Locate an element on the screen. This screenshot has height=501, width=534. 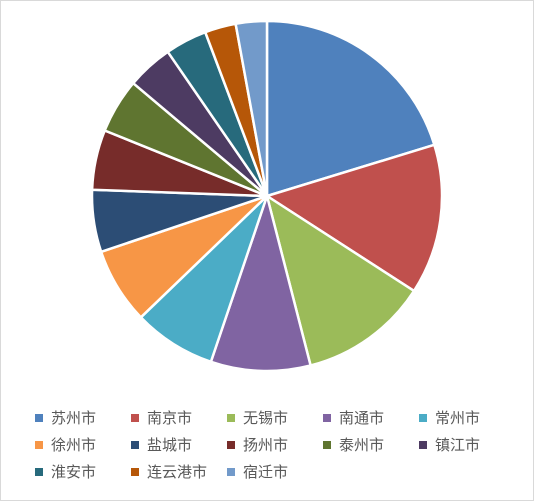
legend-item-1: 南京市 is located at coordinates (173, 417).